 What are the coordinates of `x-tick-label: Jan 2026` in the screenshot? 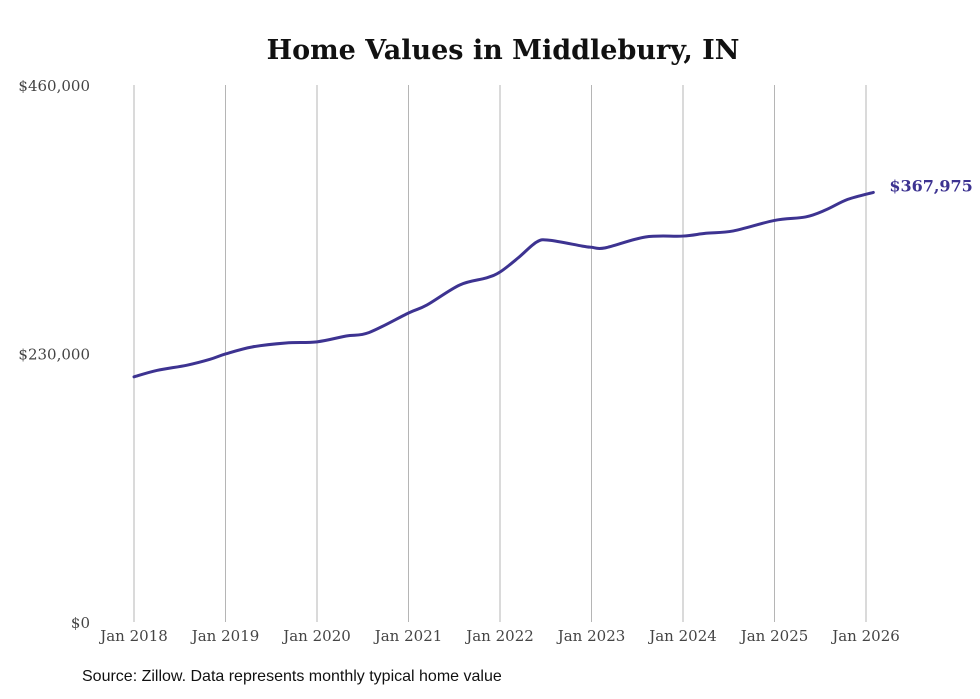 It's located at (865, 636).